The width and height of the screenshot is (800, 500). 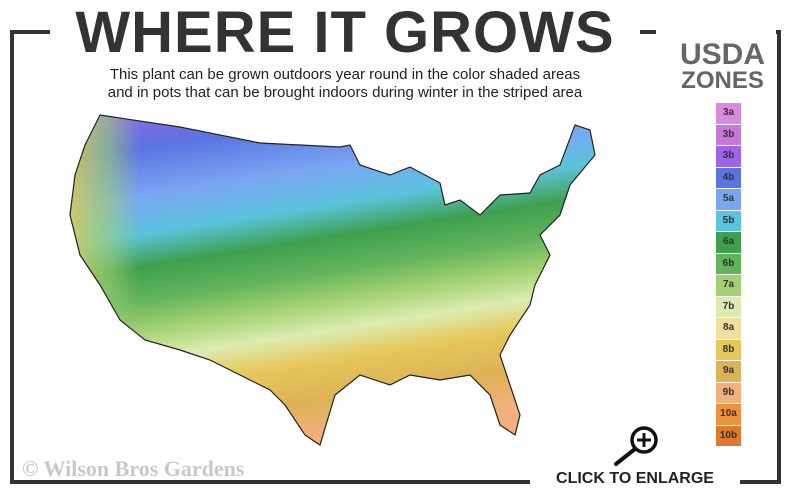 I want to click on zone-swatch-7b: 7b, so click(x=728, y=306).